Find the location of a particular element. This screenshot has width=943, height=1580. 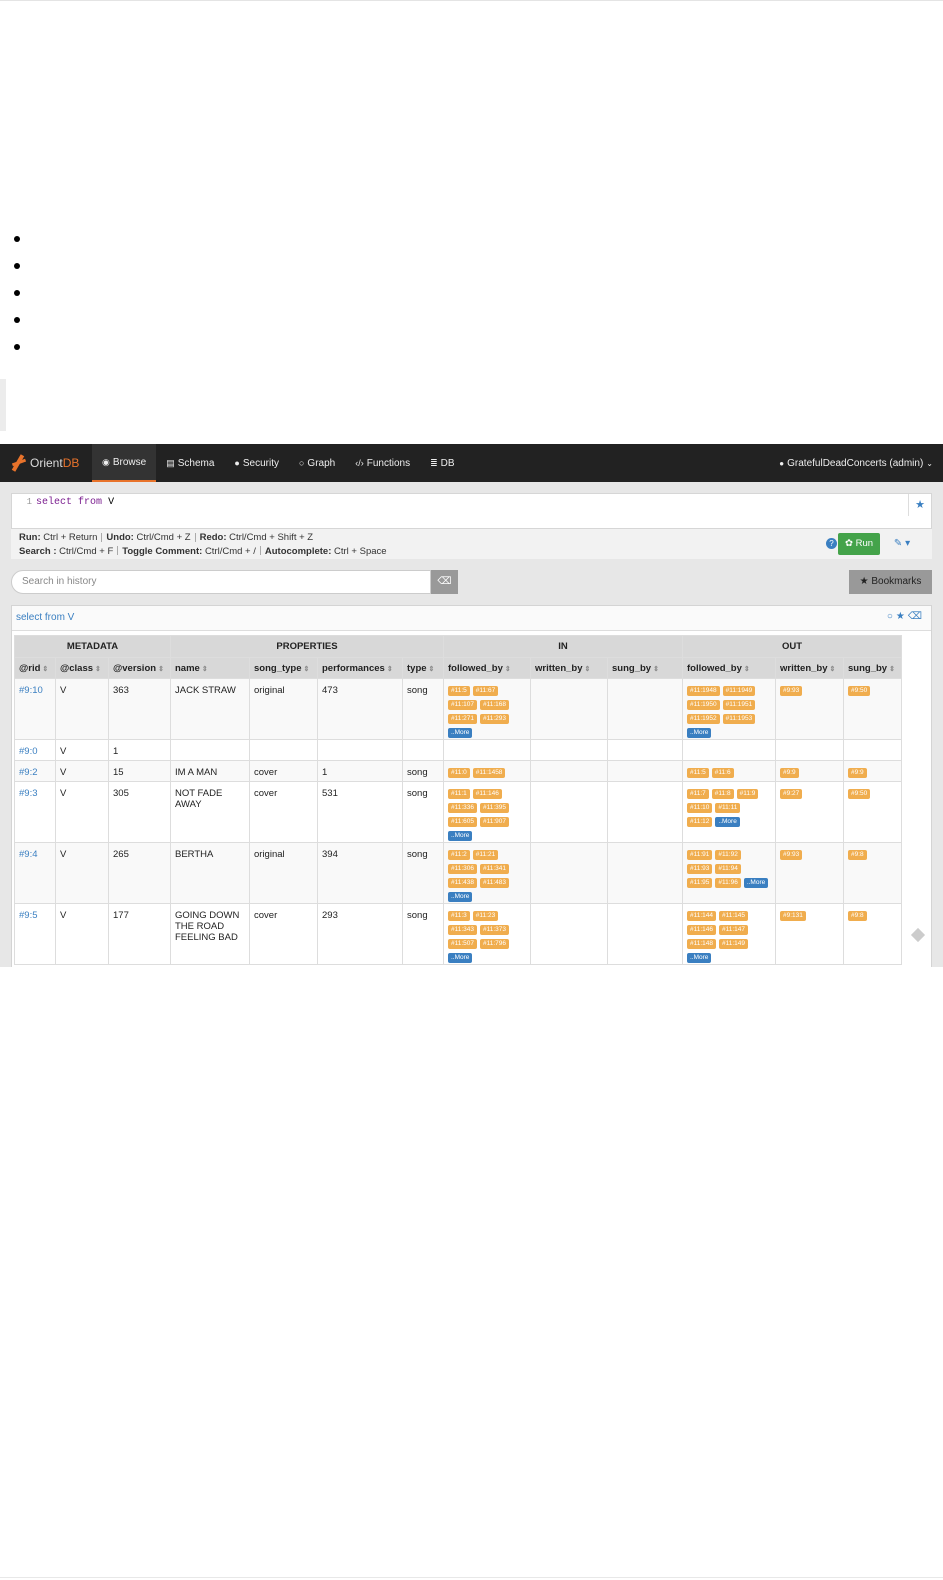

cell-value: #9:3 is located at coordinates (28, 793).